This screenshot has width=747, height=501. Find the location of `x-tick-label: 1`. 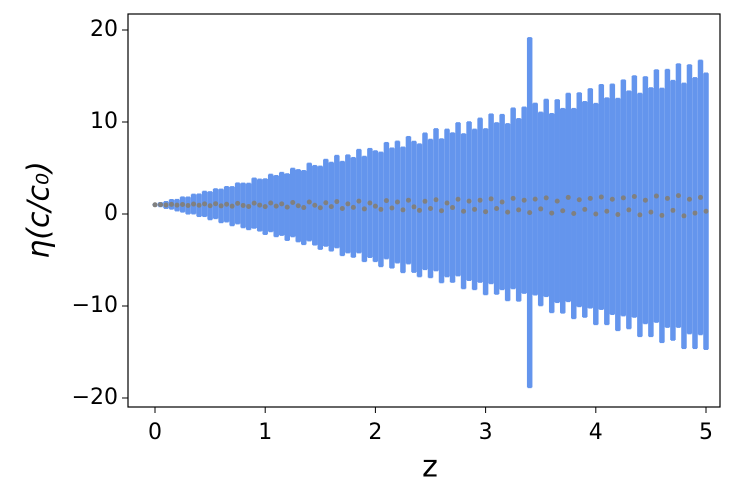

x-tick-label: 1 is located at coordinates (265, 432).